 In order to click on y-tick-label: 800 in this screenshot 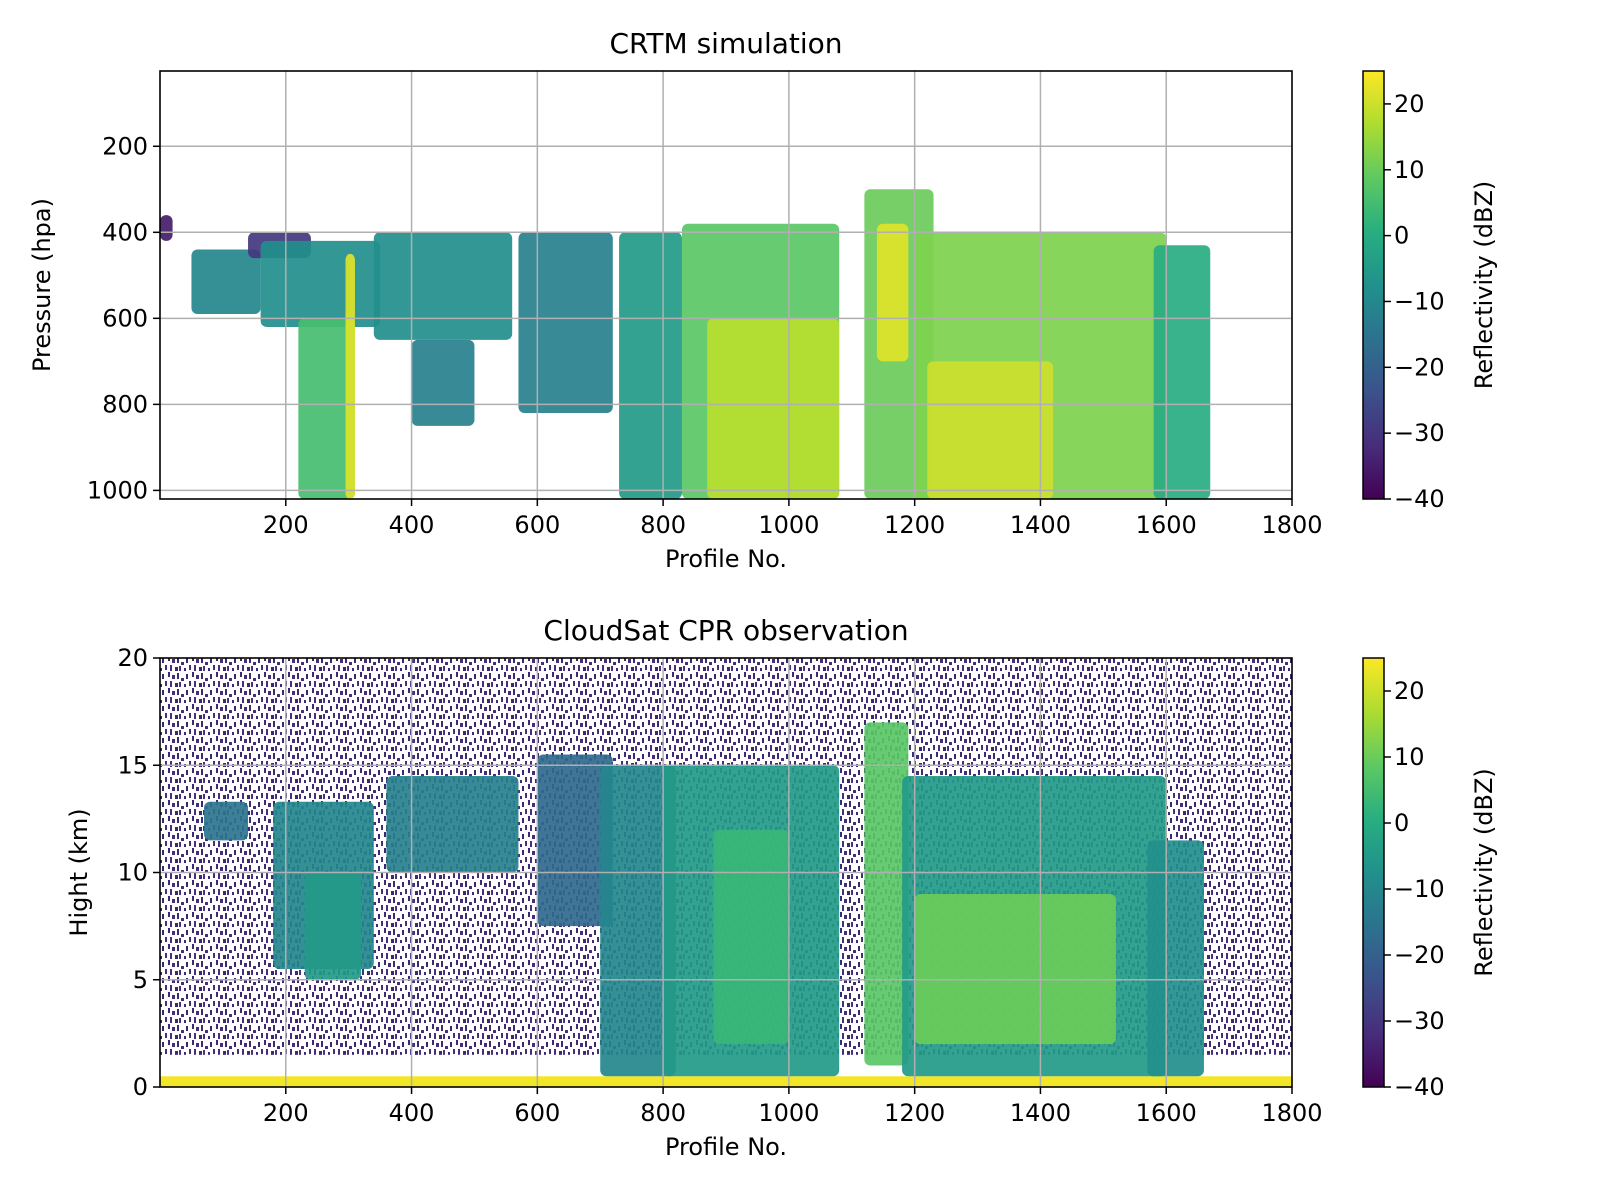, I will do `click(125, 404)`.